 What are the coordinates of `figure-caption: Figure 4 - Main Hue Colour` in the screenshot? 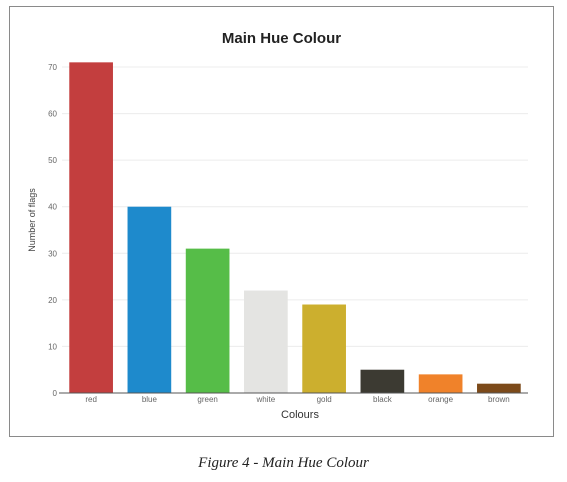 It's located at (283, 463).